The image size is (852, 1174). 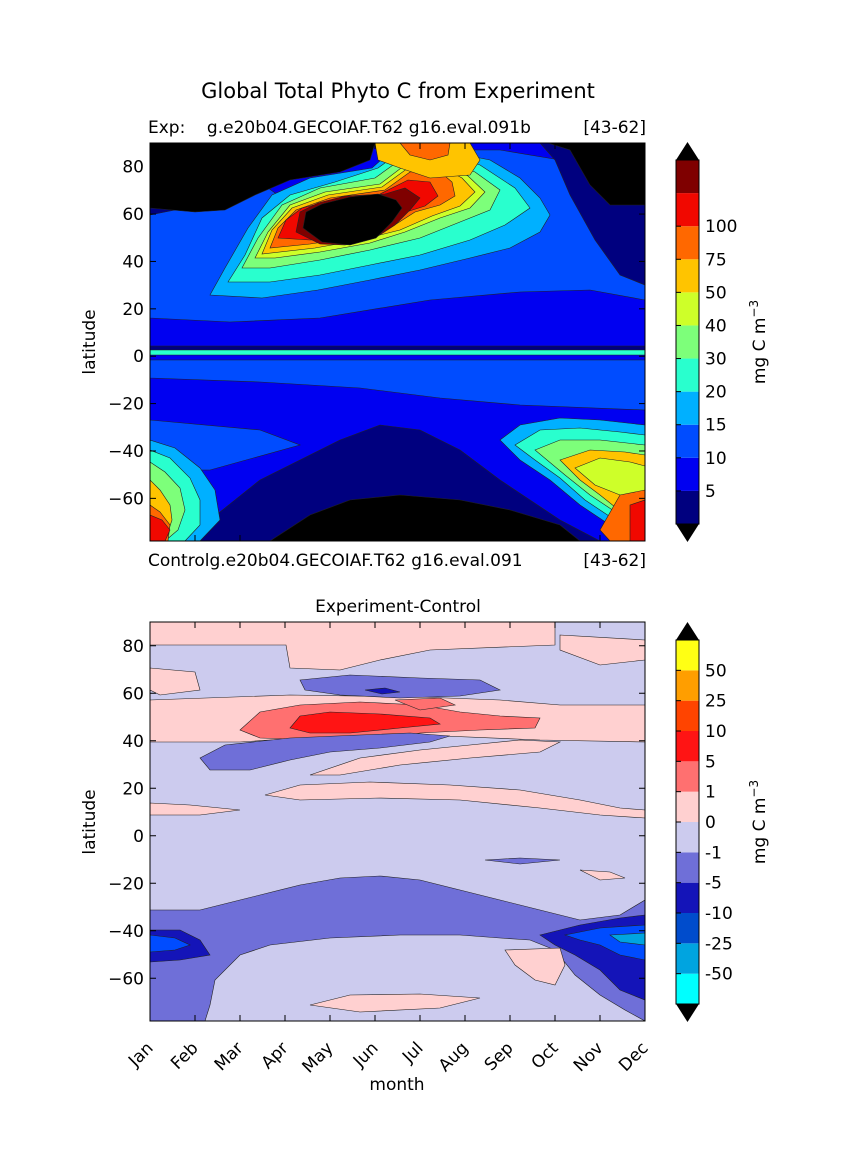 What do you see at coordinates (425, 704) in the screenshot?
I see `bottom-pos-48-upper` at bounding box center [425, 704].